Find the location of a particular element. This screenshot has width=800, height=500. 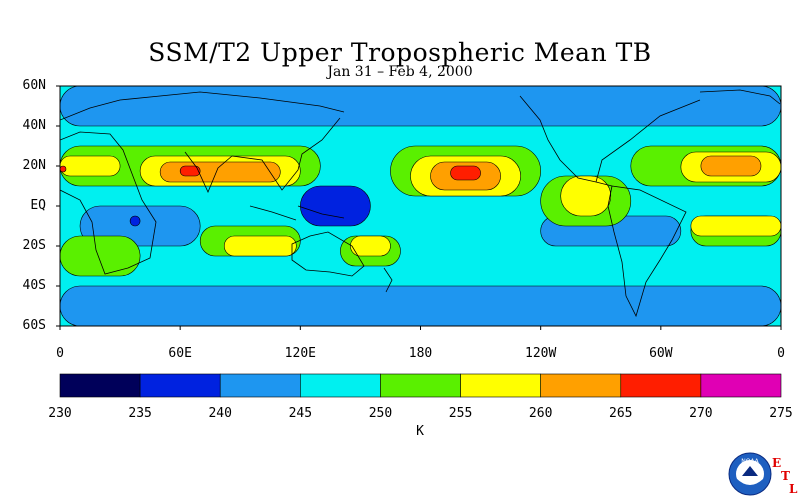

colorbar is located at coordinates (420, 385).